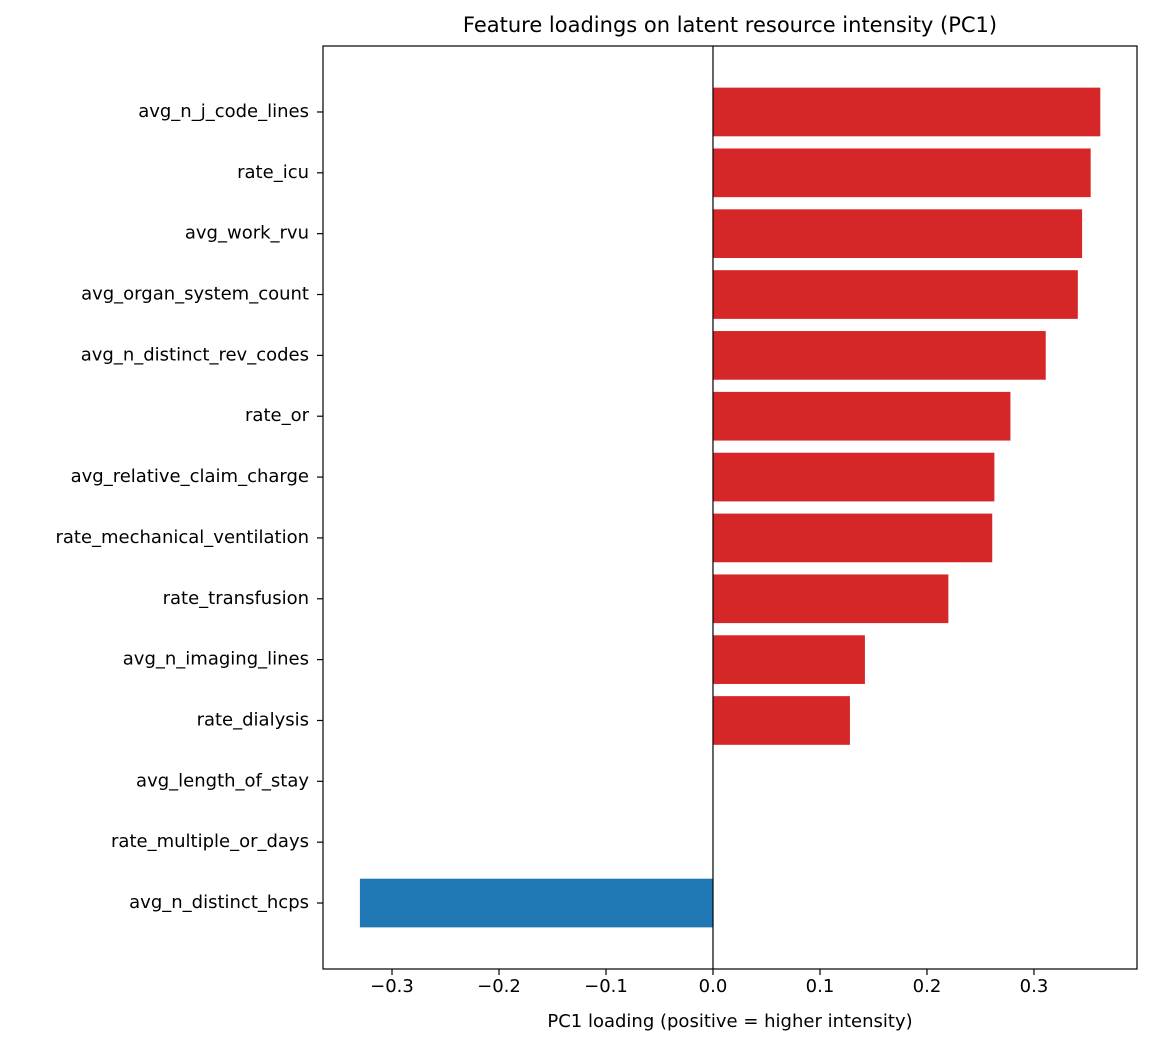 This screenshot has width=1152, height=1048. Describe the element at coordinates (223, 111) in the screenshot. I see `y-tick-label: avg_n_j_code_lines` at that location.